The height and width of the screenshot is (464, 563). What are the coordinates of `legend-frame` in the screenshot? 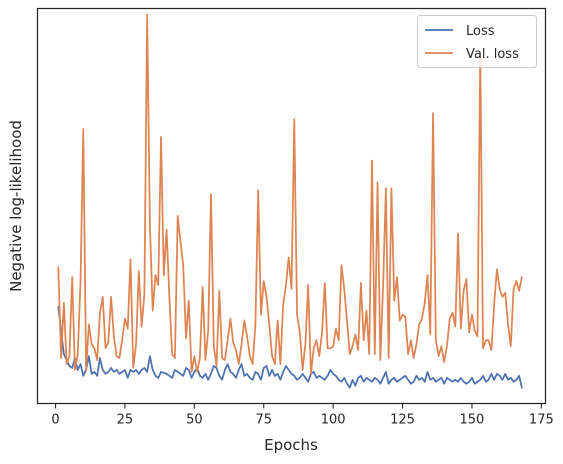 It's located at (477, 41).